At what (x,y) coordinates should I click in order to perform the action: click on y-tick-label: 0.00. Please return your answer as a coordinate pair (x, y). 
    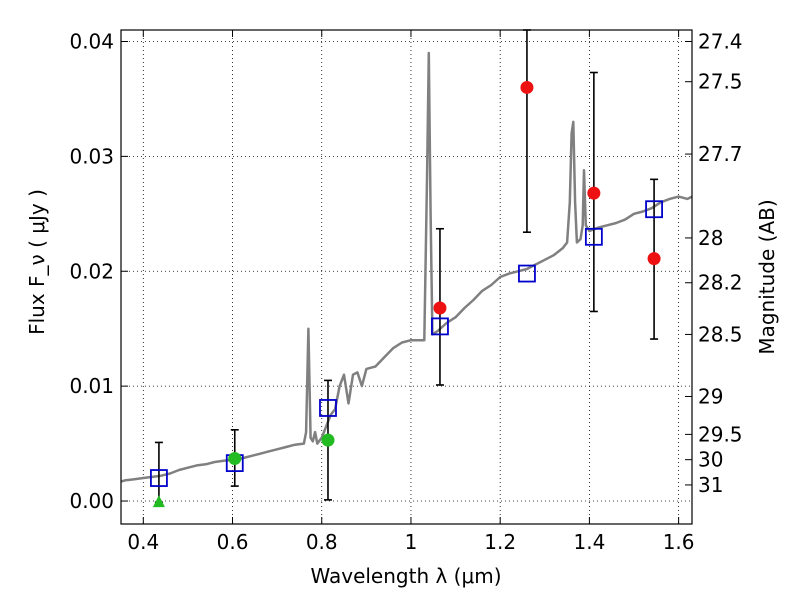
    Looking at the image, I should click on (91, 501).